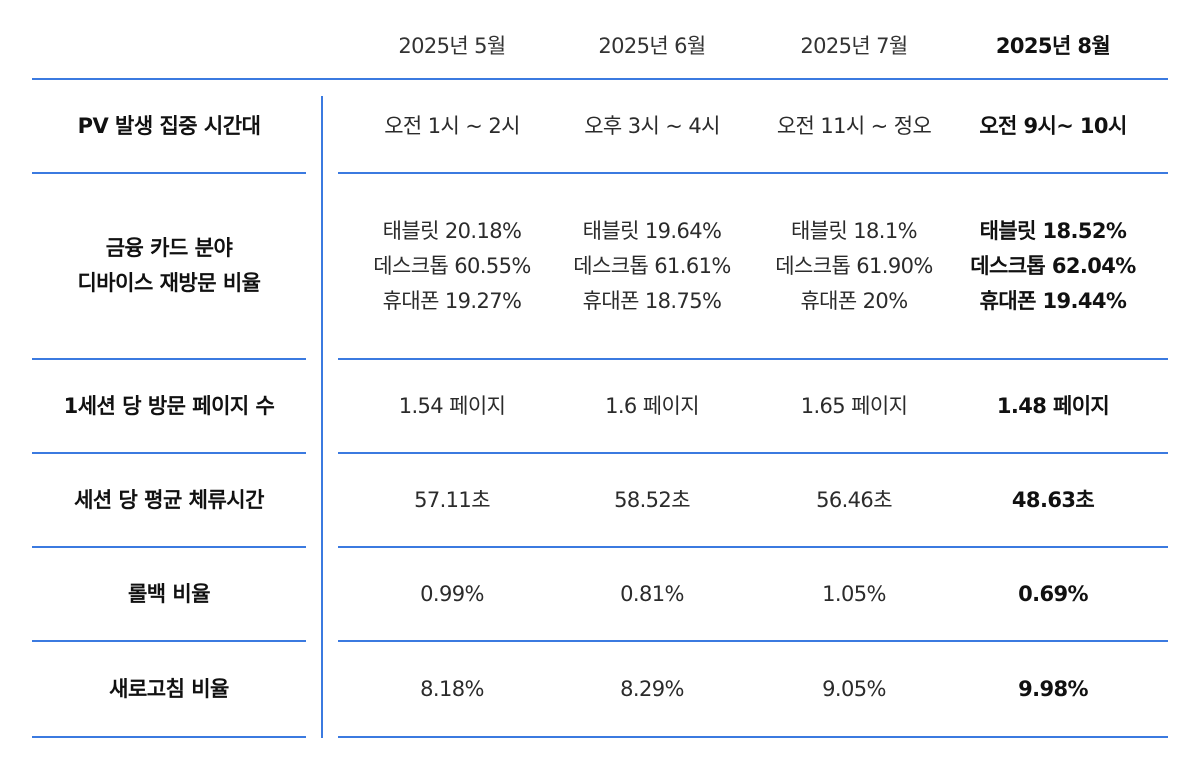 The height and width of the screenshot is (772, 1200). I want to click on value-cell-highlight: 1.48 페이지, so click(1053, 405).